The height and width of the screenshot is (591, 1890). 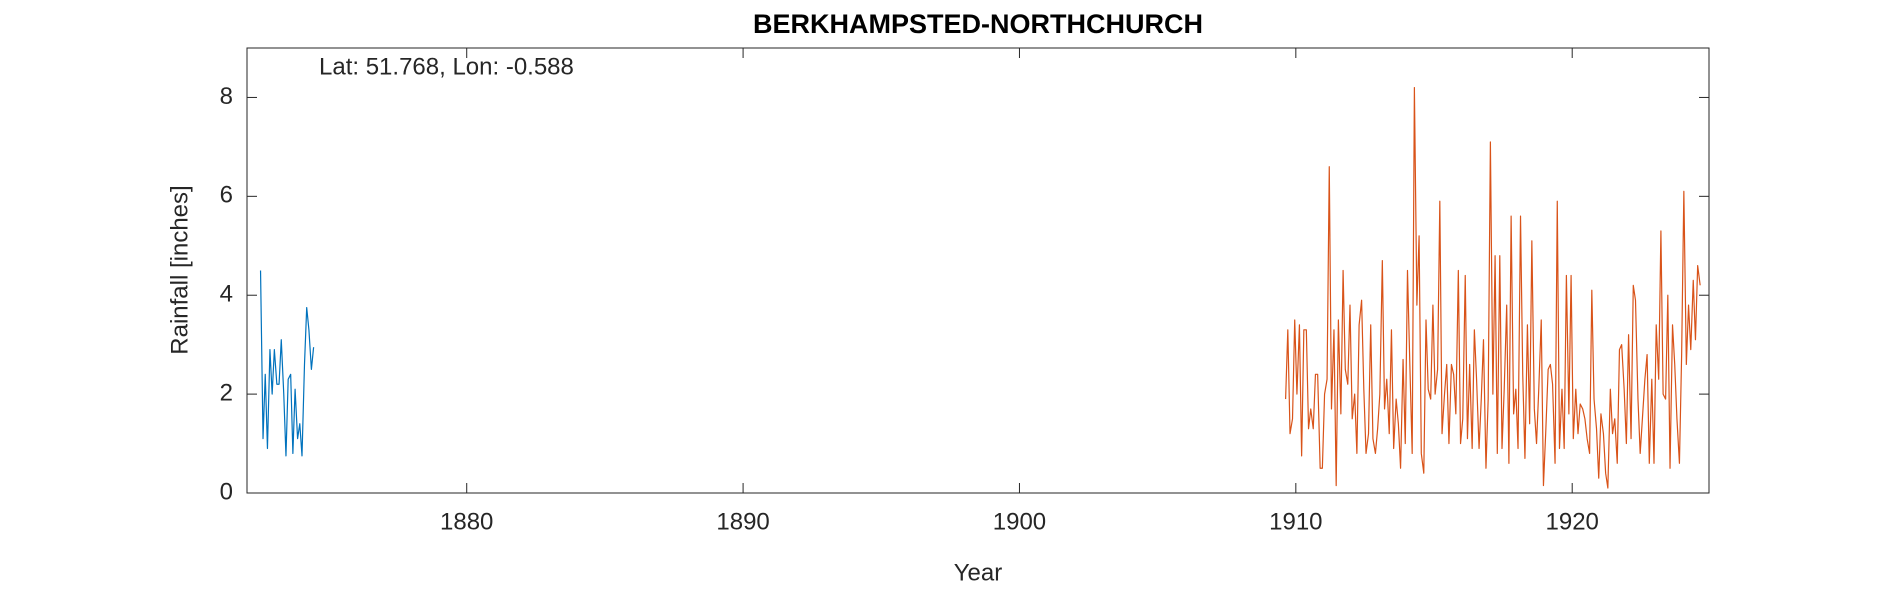 I want to click on x-tick-label: 1900, so click(x=1019, y=521).